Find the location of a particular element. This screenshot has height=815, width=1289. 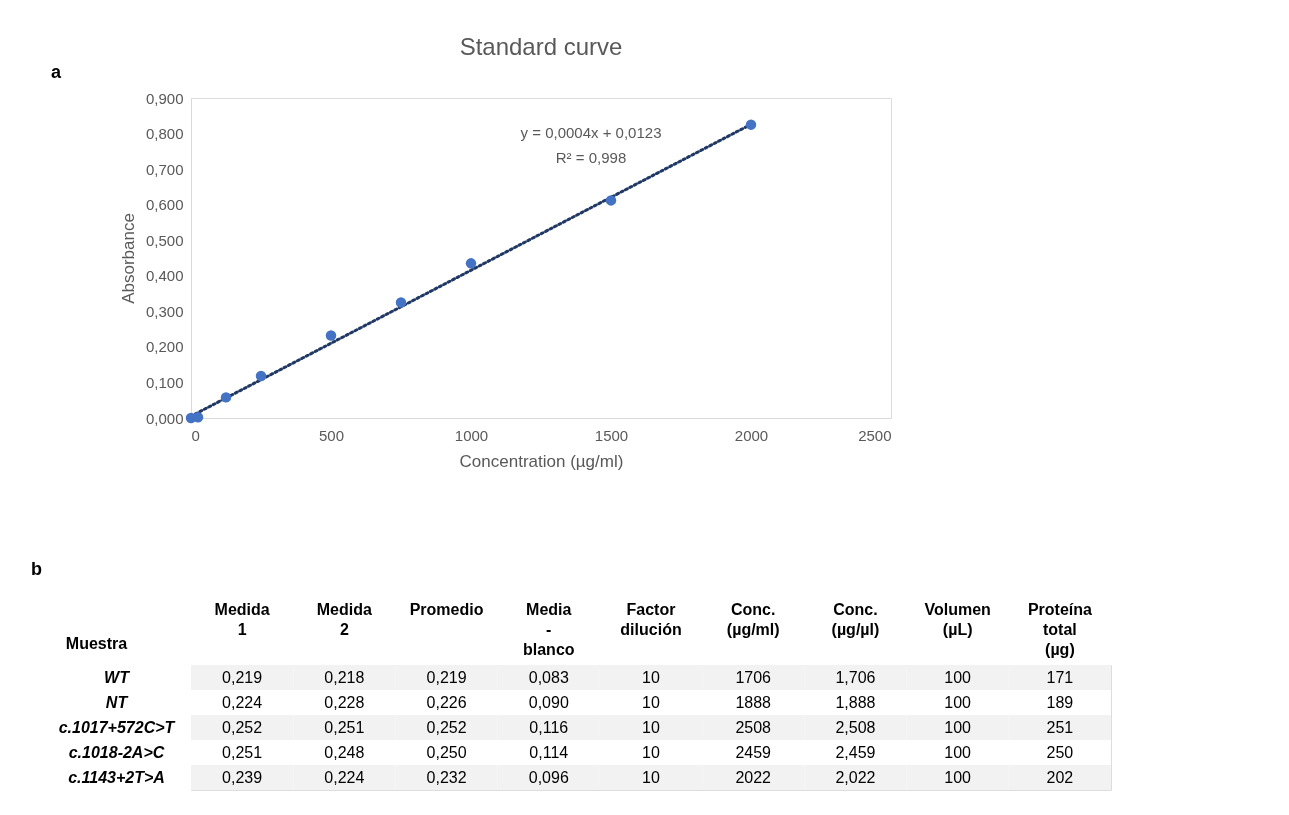

data-label: 2022 is located at coordinates (753, 777).